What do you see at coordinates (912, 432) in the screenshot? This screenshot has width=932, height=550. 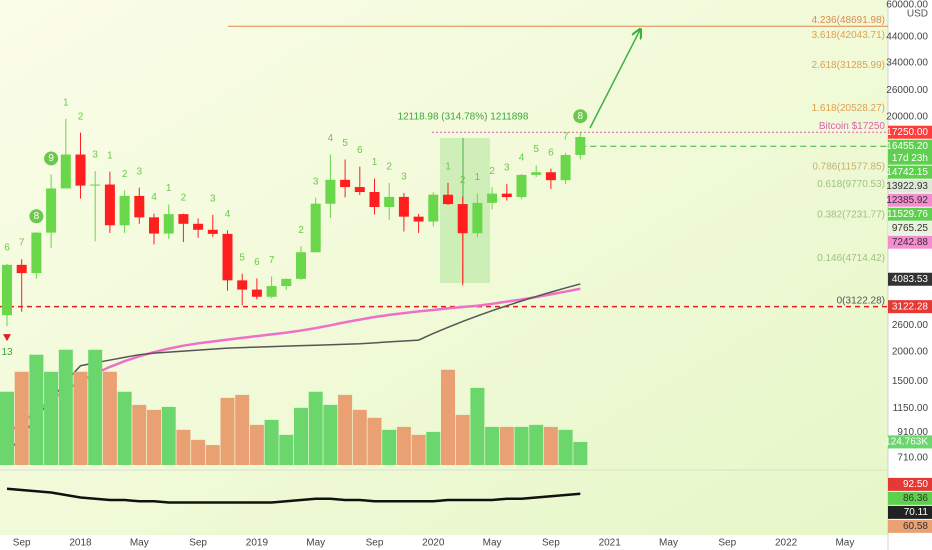 I see `y-tick-label: 910.00` at bounding box center [912, 432].